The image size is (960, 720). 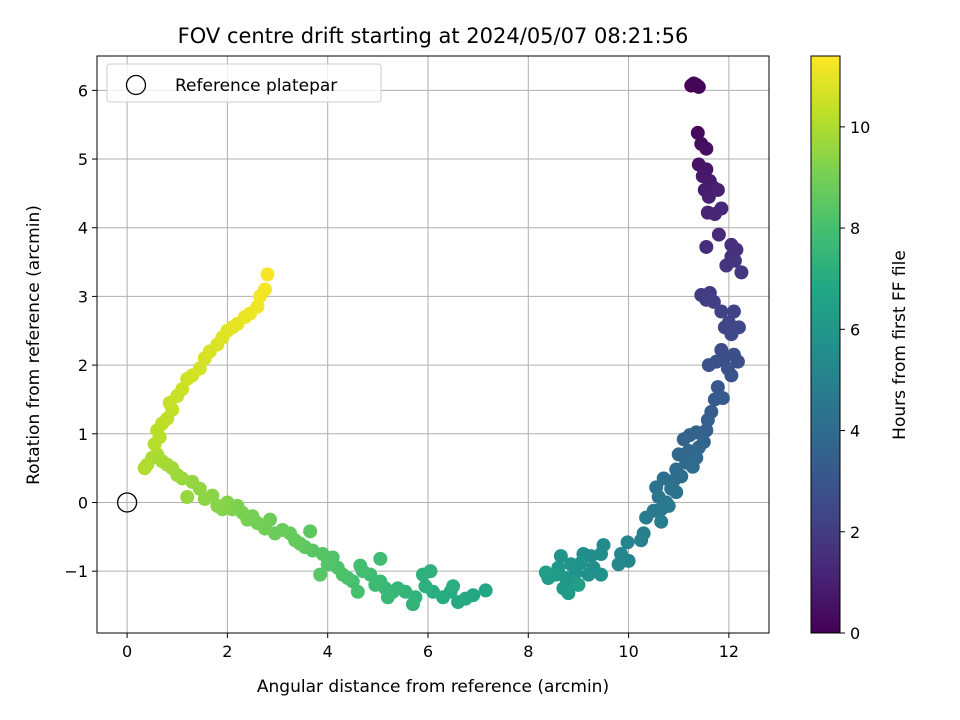 I want to click on x-tick-label: 4, so click(x=328, y=651).